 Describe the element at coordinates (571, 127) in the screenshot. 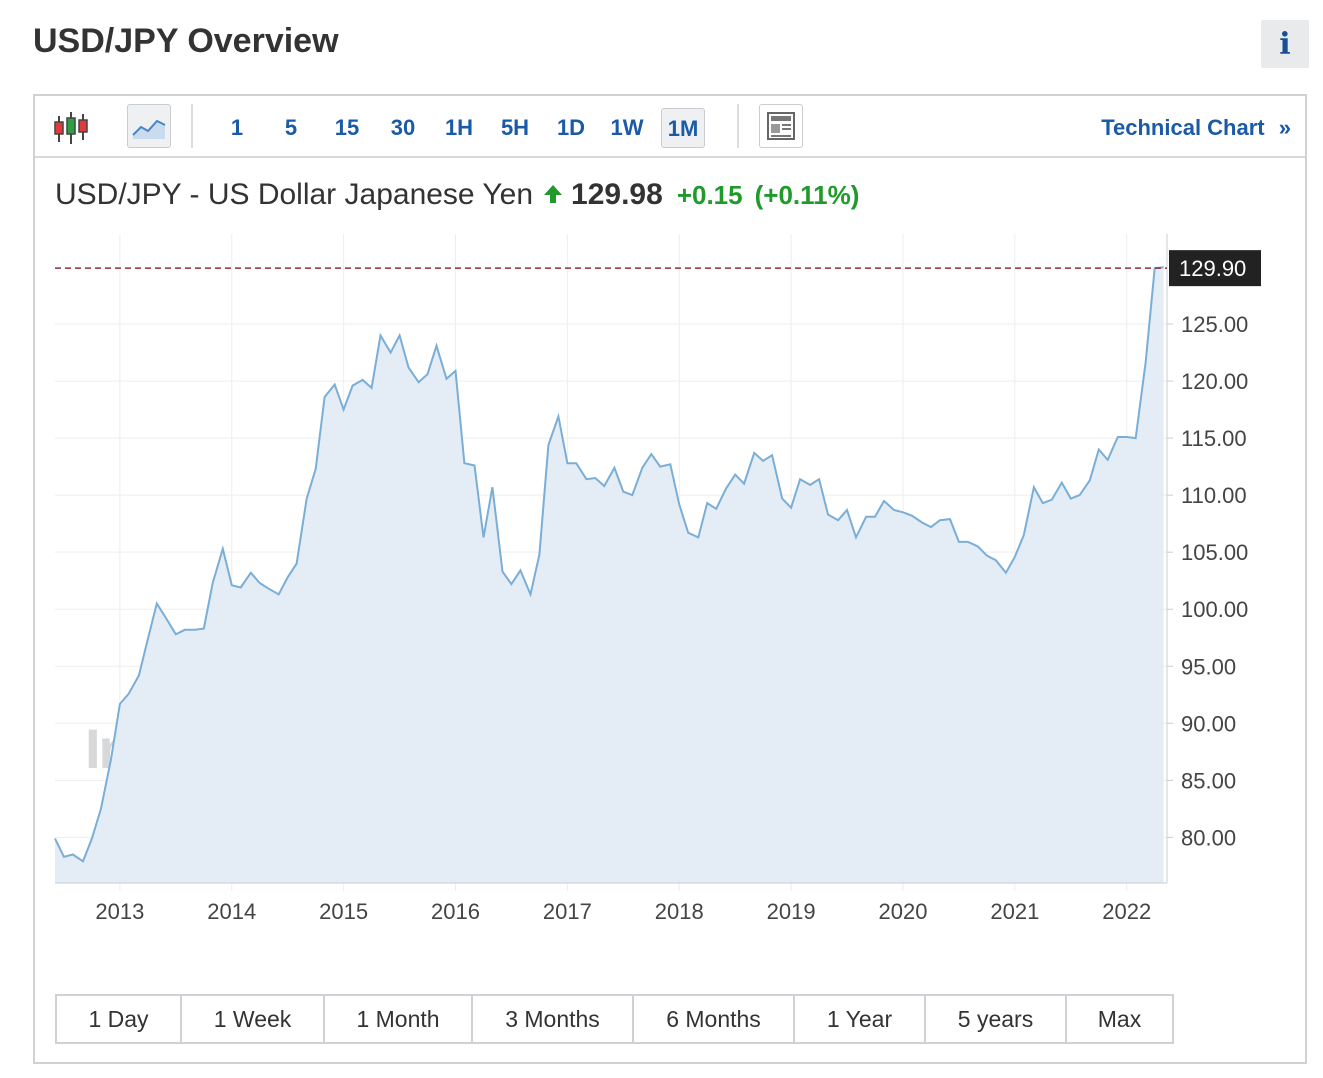

I see `interval-button-1d: 1D` at that location.